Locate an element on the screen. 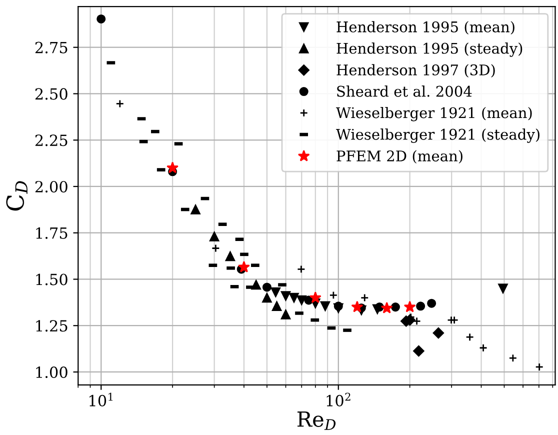 Image resolution: width=558 pixels, height=435 pixels. x-axis-title: Re$_{D}$ is located at coordinates (317, 420).